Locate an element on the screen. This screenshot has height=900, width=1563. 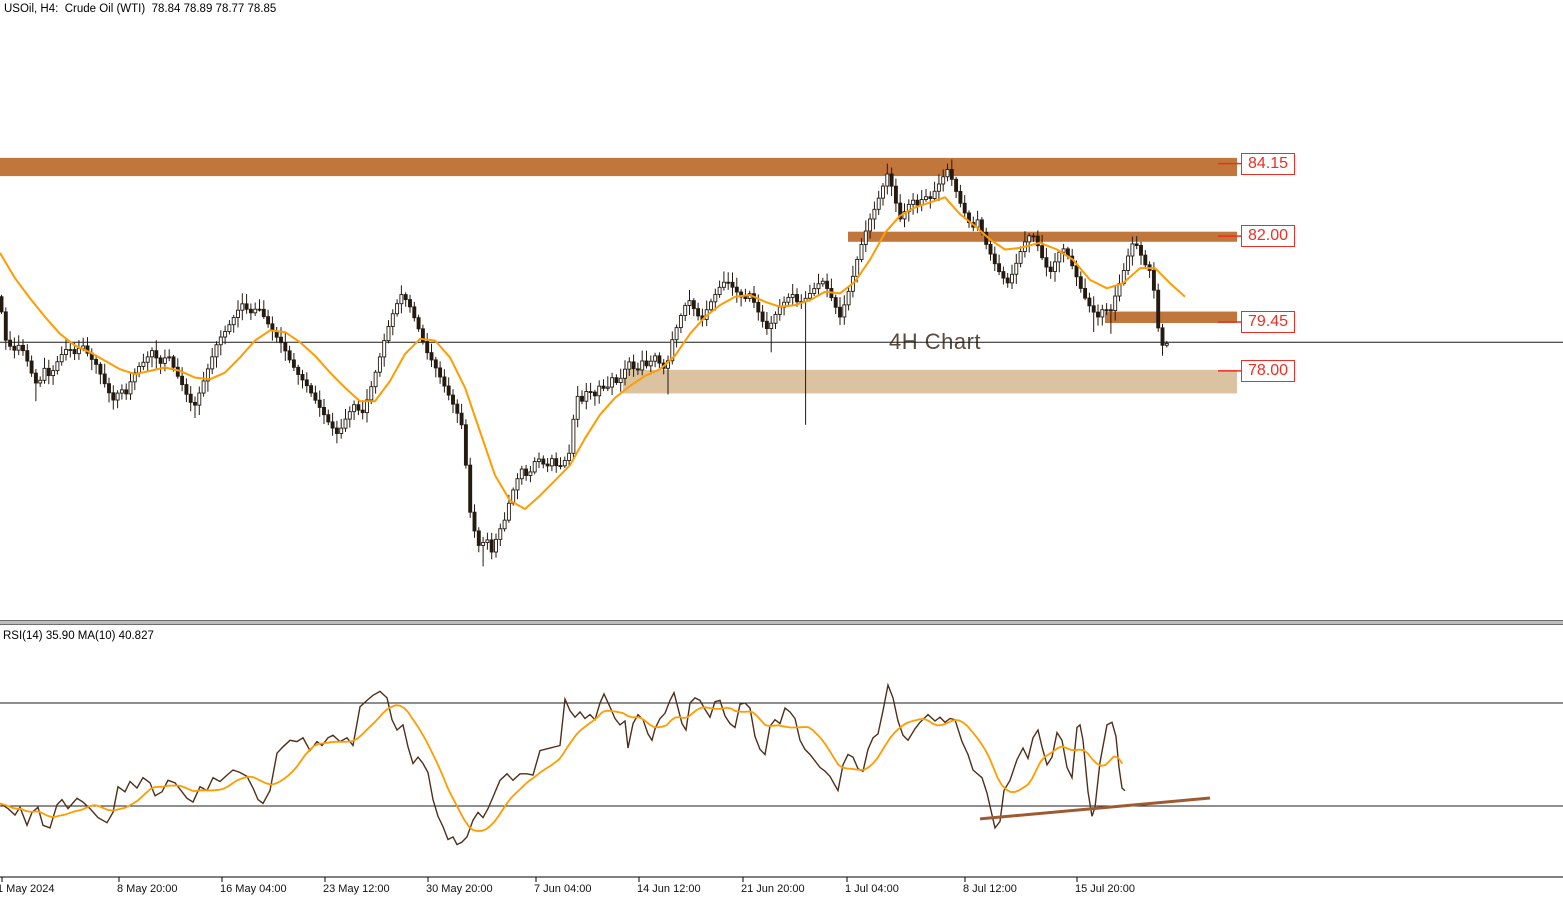
time-axis-label: 14 Jun 12:00 is located at coordinates (669, 889).